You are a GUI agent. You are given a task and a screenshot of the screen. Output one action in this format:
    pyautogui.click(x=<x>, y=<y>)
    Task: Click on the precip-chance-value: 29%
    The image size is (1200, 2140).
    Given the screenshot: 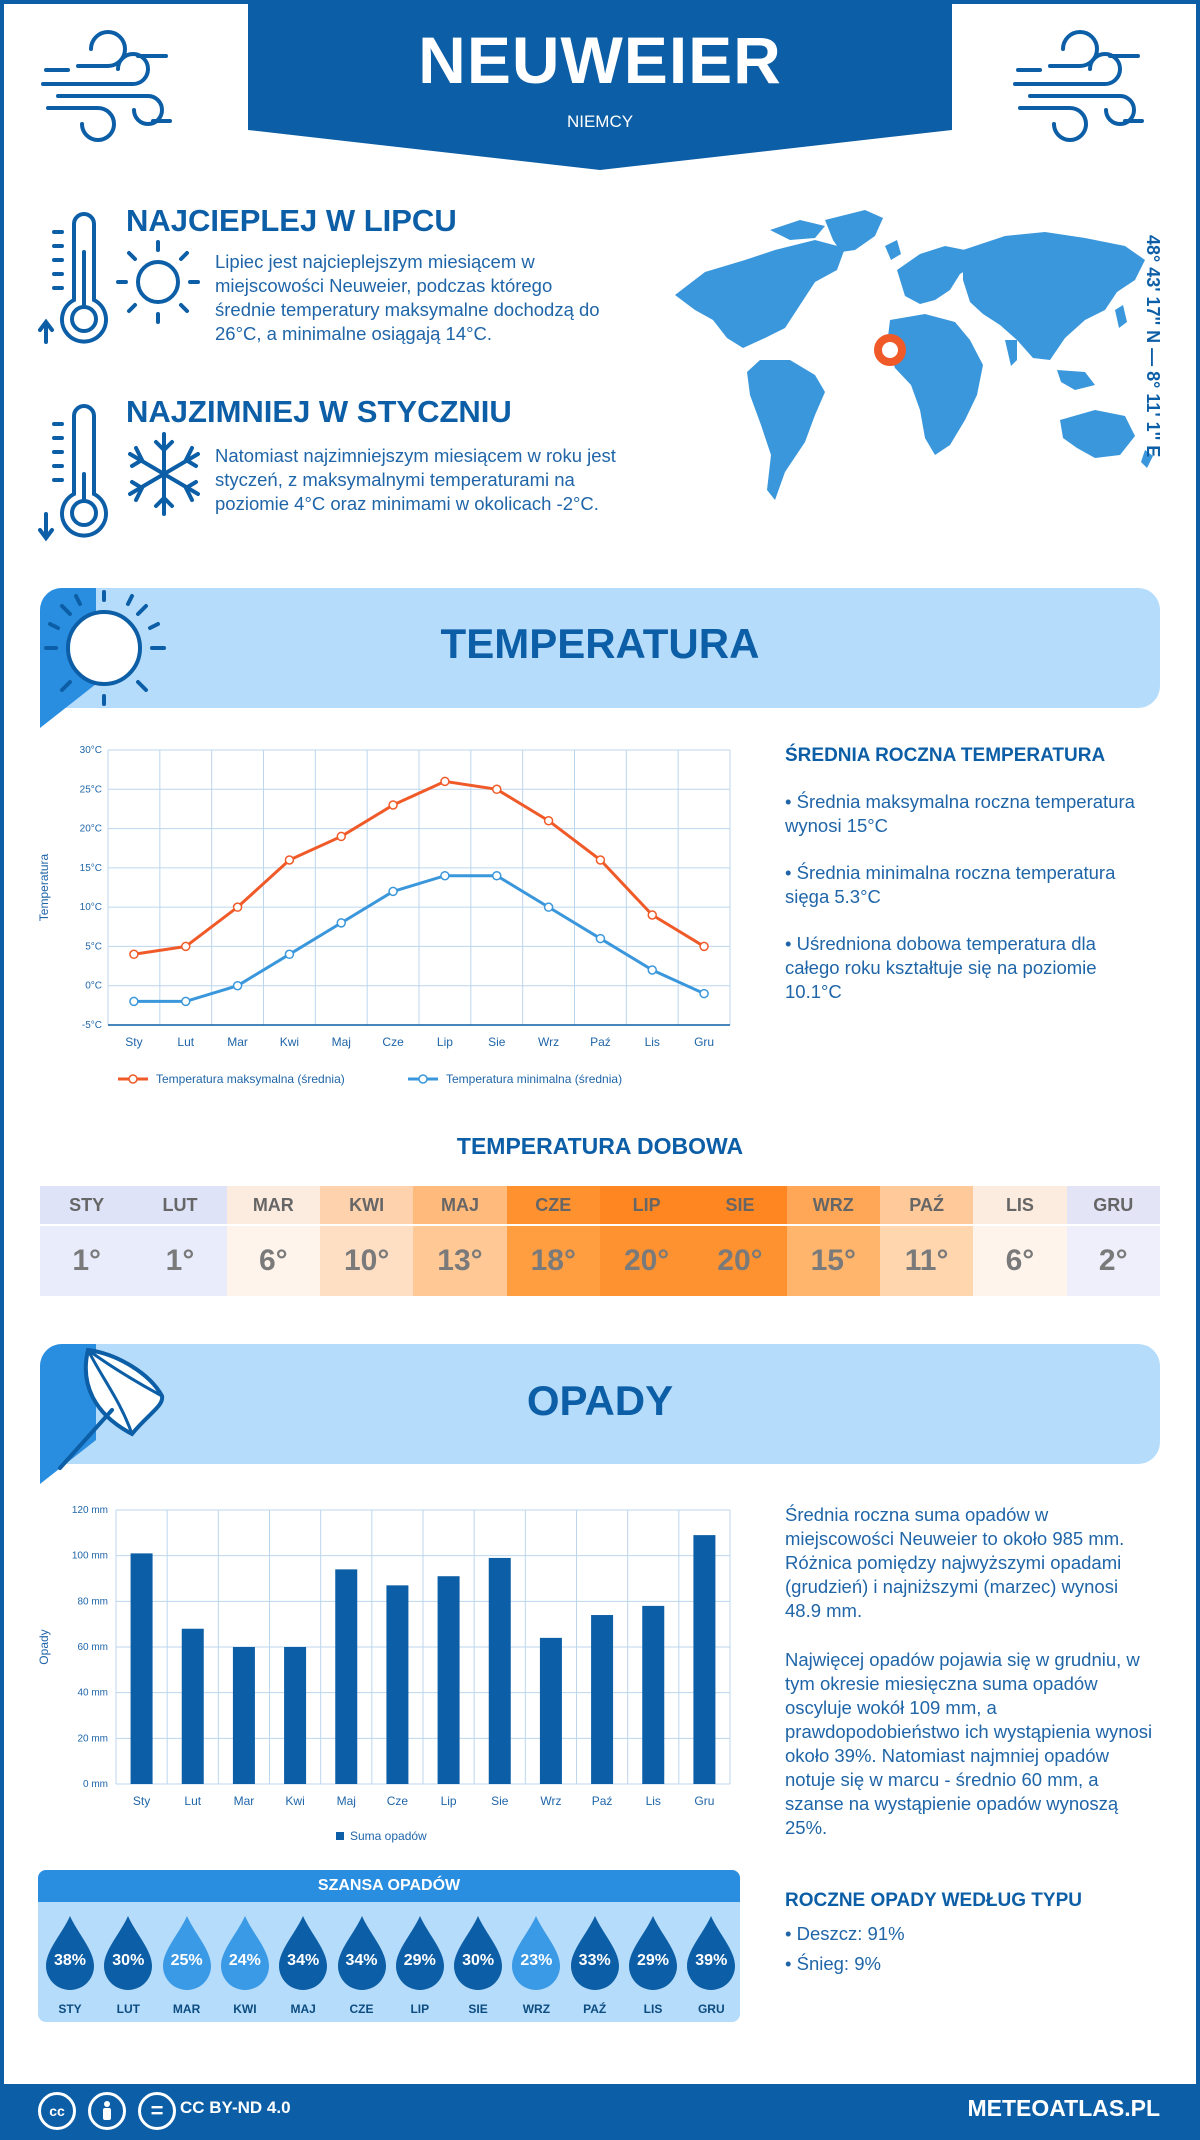 What is the action you would take?
    pyautogui.click(x=419, y=1960)
    